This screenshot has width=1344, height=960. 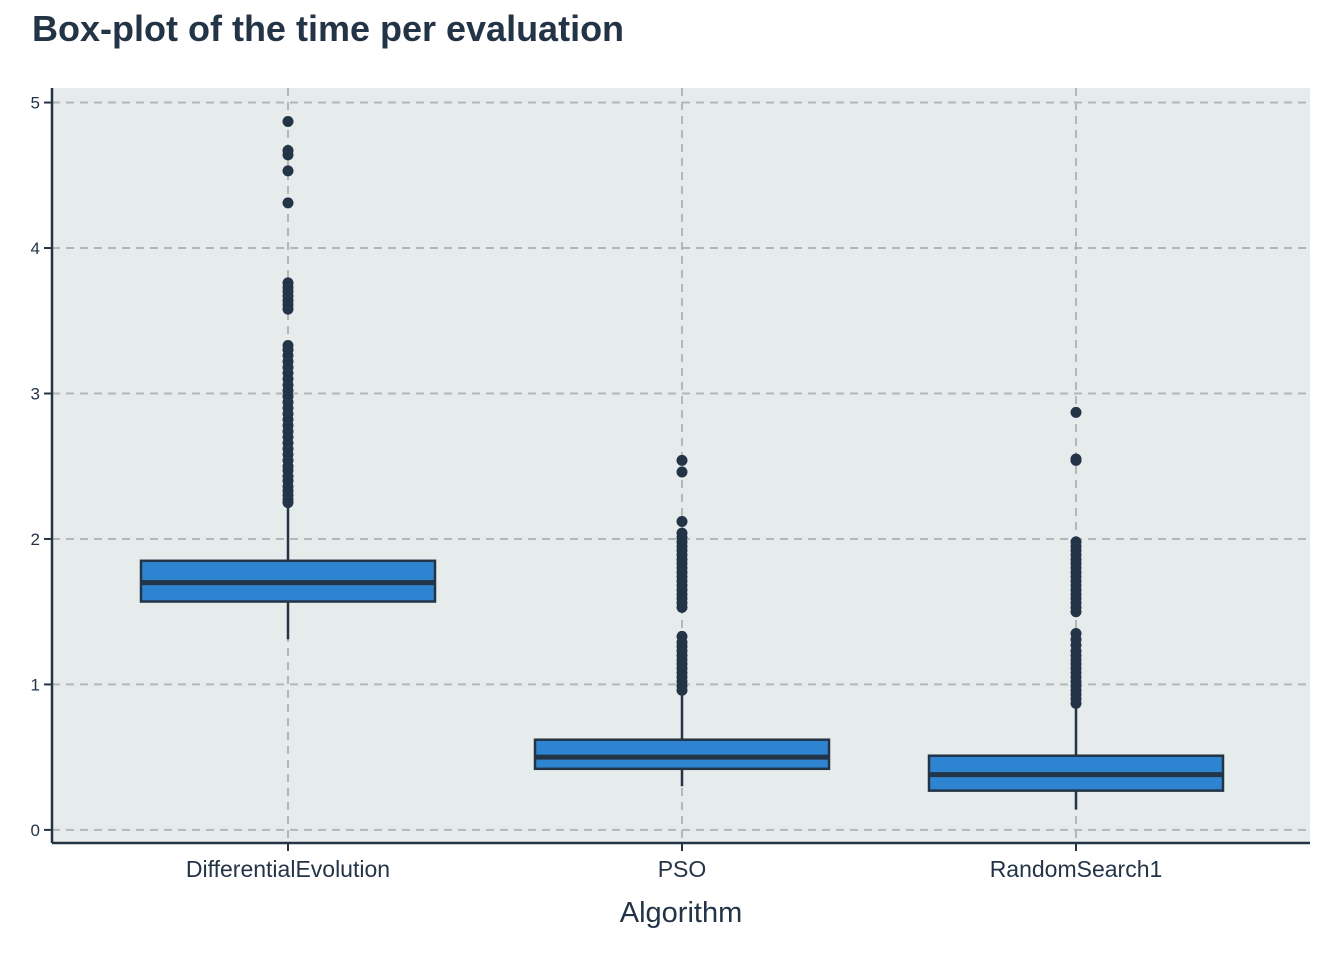 I want to click on box-RandomSearch1, so click(x=1076, y=608).